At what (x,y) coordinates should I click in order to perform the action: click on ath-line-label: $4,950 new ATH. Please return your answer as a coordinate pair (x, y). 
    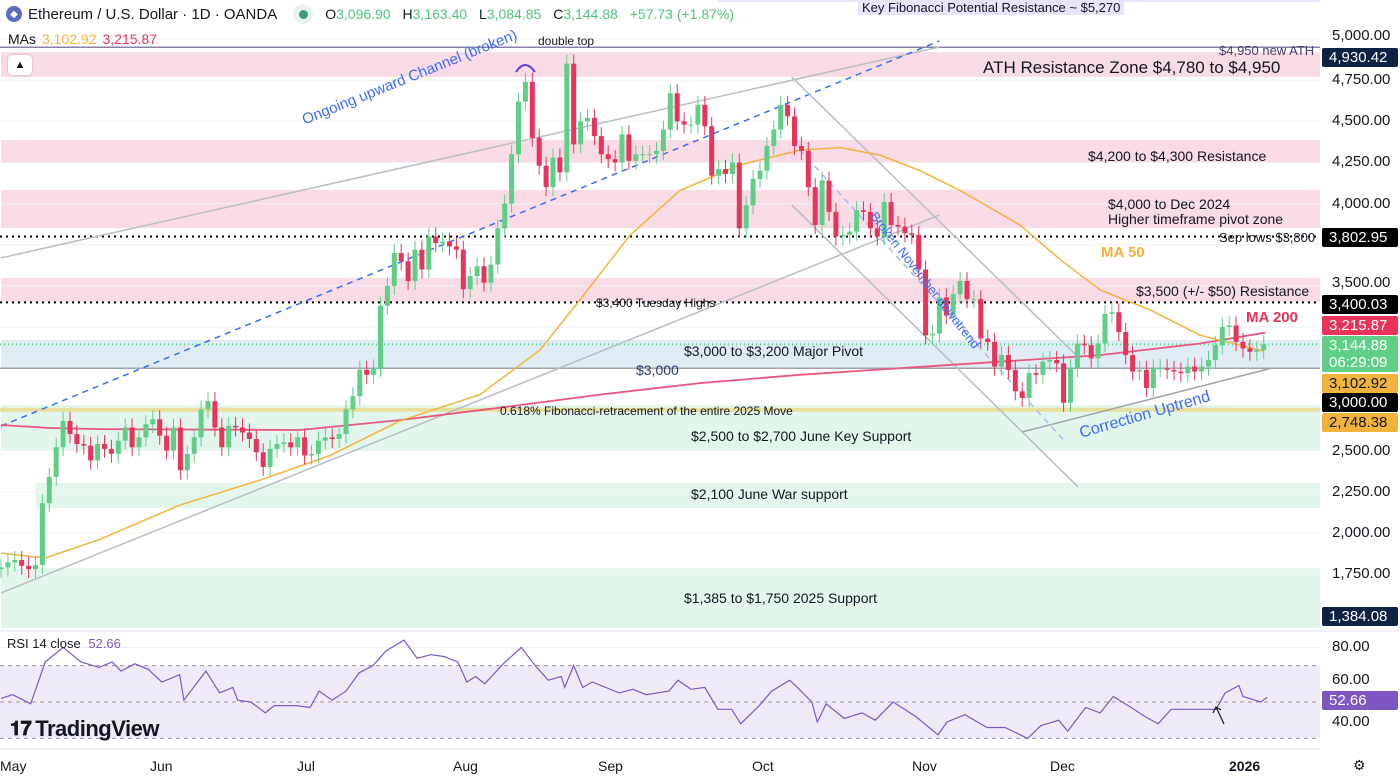
    Looking at the image, I should click on (1267, 50).